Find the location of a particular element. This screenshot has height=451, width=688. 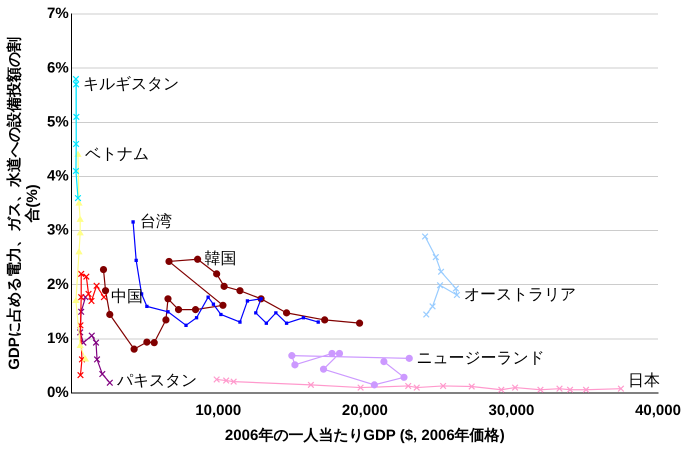

x-tick-label: 40,000 is located at coordinates (658, 411).